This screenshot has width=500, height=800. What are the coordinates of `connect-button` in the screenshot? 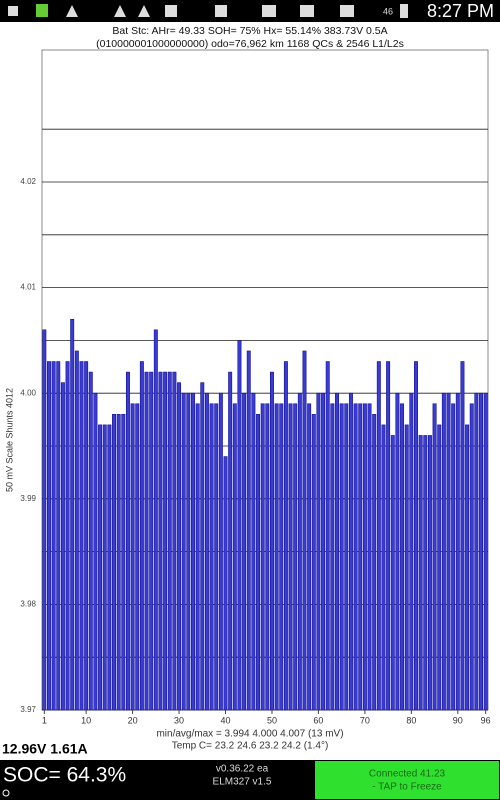 It's located at (407, 780).